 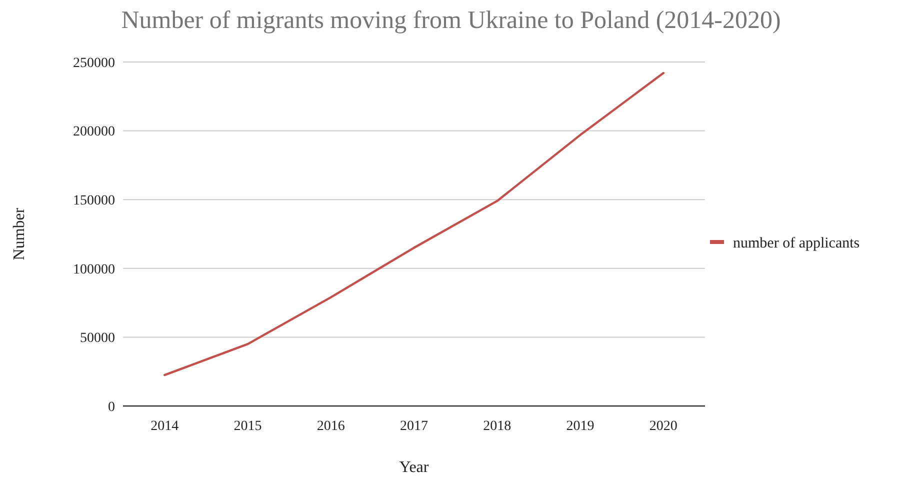 What do you see at coordinates (451, 20) in the screenshot?
I see `chart-title: Number of migrants moving from Ukraine to Poland (2014-2020)` at bounding box center [451, 20].